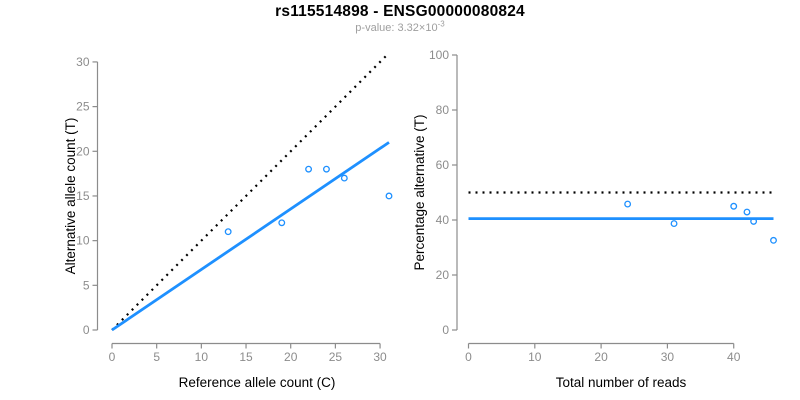 This screenshot has width=800, height=400. Describe the element at coordinates (621, 382) in the screenshot. I see `x-axis-title: Total number of reads` at that location.